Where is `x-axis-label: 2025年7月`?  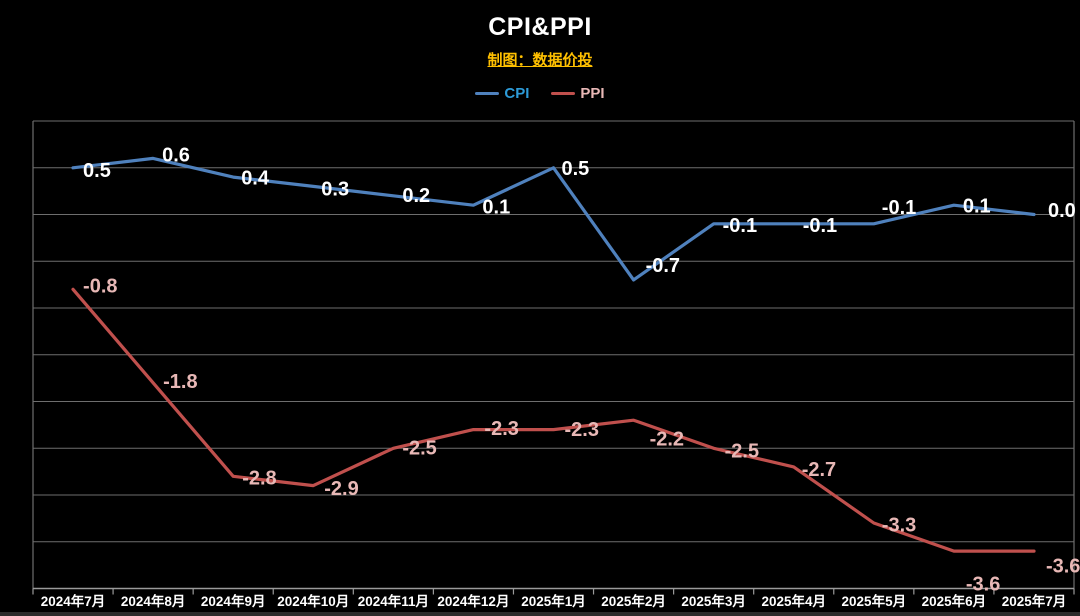
x-axis-label: 2025年7月 is located at coordinates (1034, 601).